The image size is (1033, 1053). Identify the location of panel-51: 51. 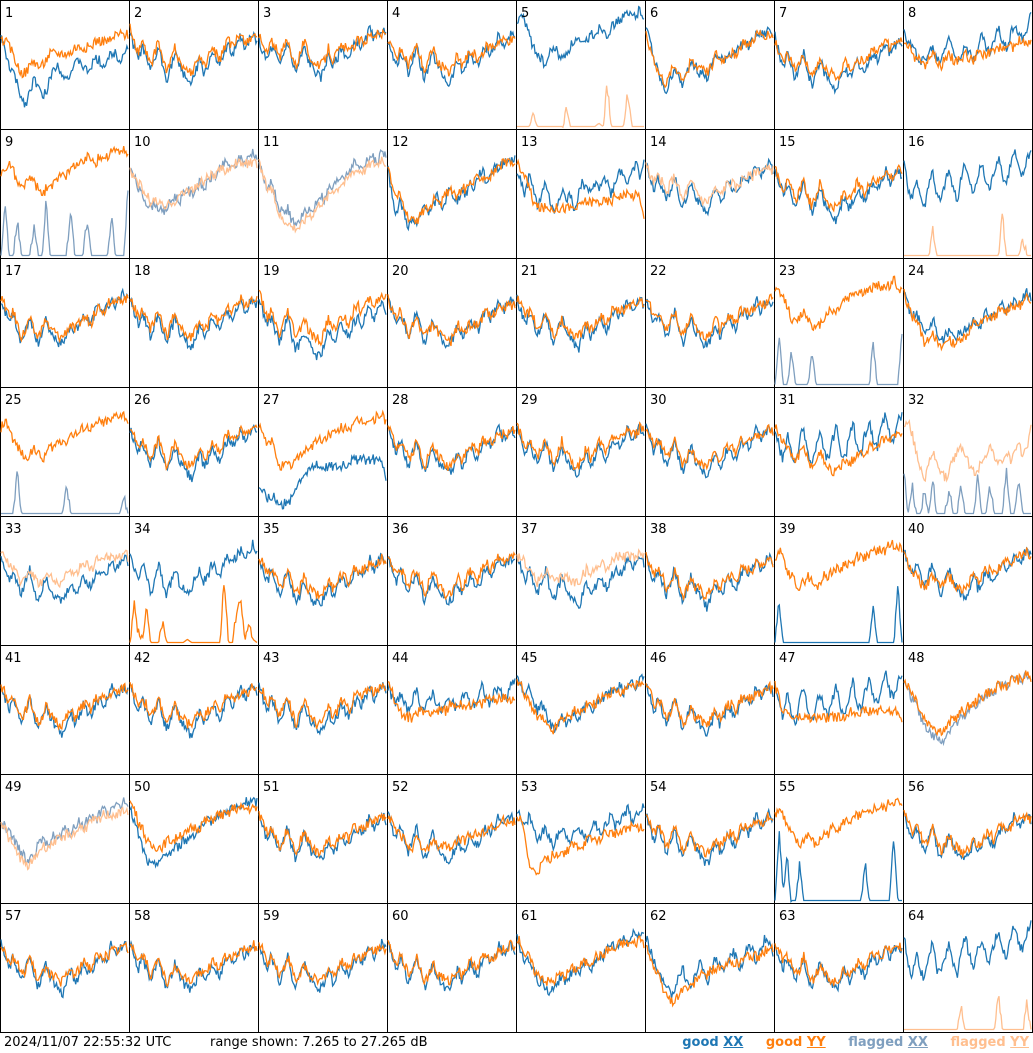
(323, 839).